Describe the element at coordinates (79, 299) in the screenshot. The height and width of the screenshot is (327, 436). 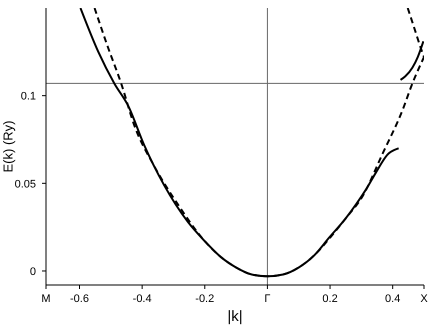
I see `x-tick-label: -0.6` at that location.